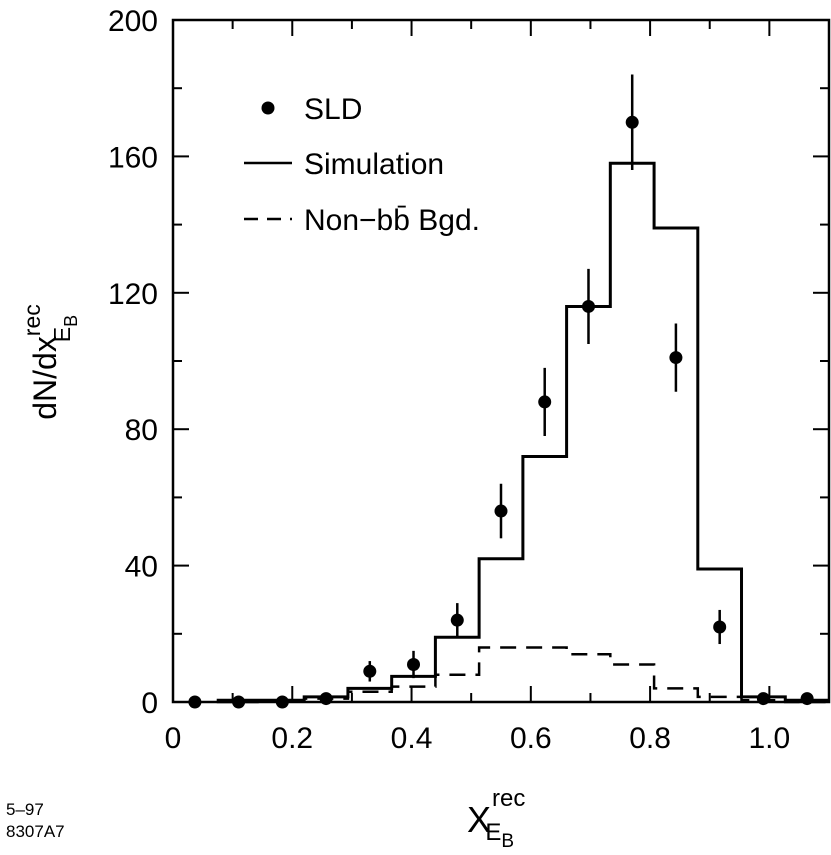 The height and width of the screenshot is (855, 831). What do you see at coordinates (531, 738) in the screenshot?
I see `x-tick-label: 0.6` at bounding box center [531, 738].